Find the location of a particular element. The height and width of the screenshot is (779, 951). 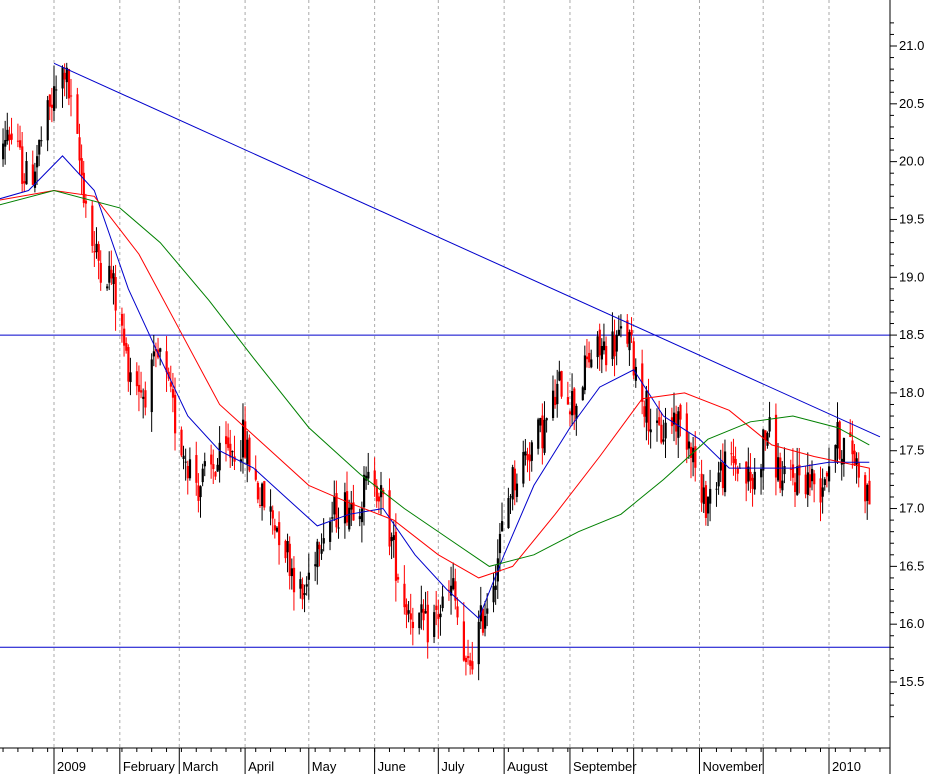

x-tick-label-july: July is located at coordinates (453, 766).